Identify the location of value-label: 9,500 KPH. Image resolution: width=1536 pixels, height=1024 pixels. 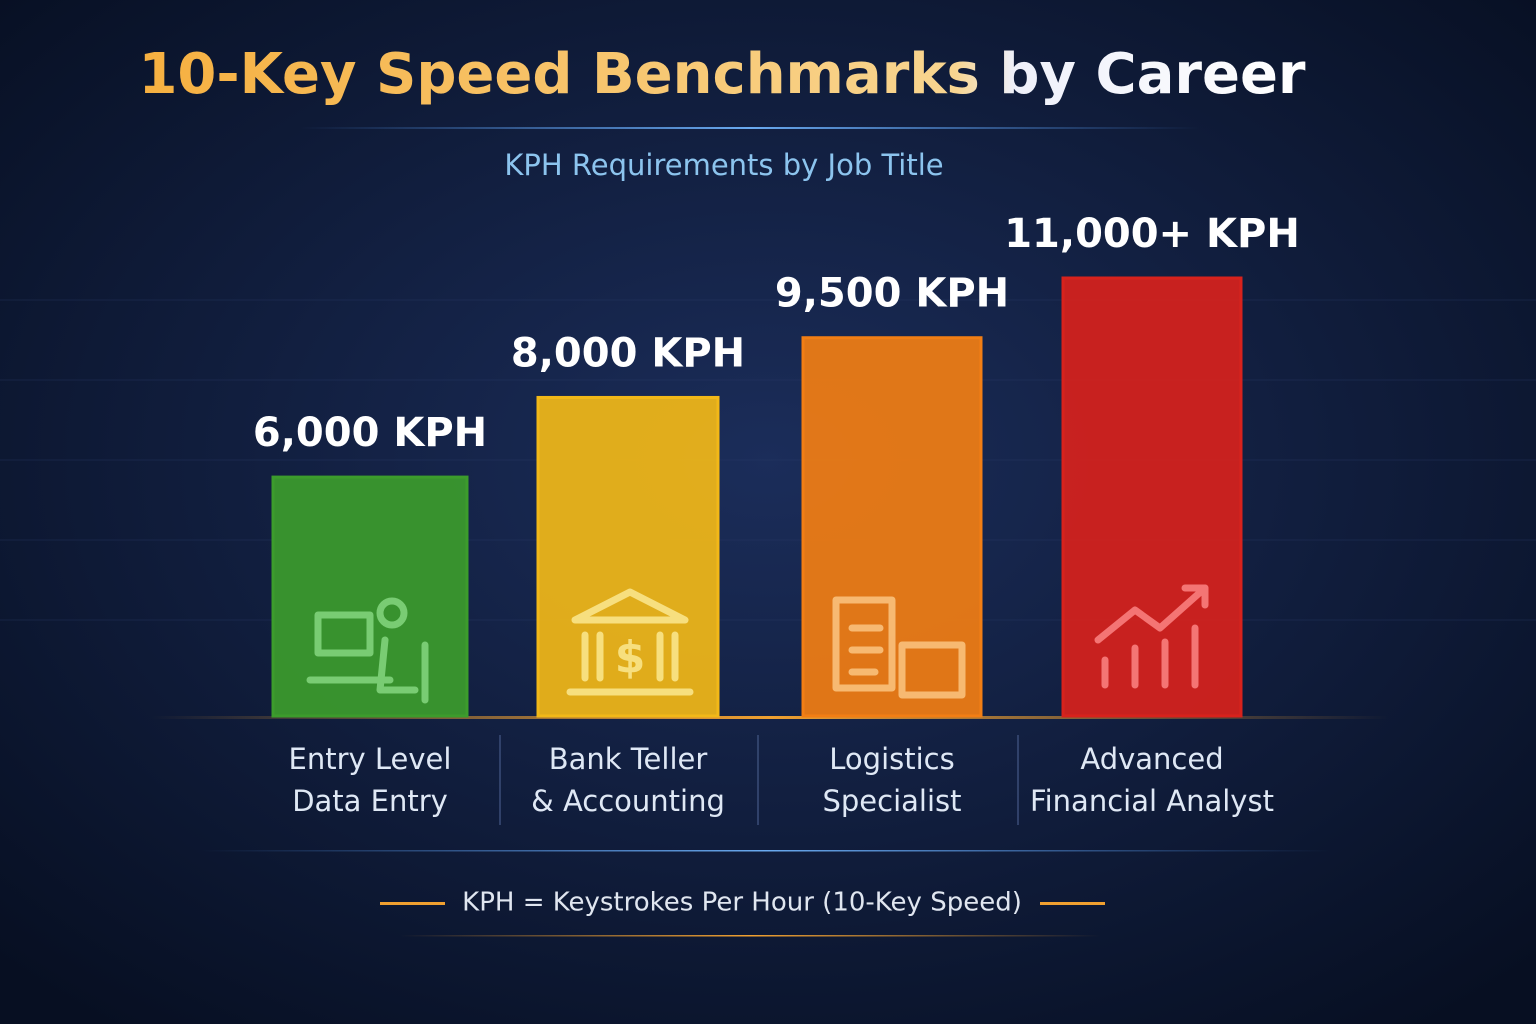
(892, 294).